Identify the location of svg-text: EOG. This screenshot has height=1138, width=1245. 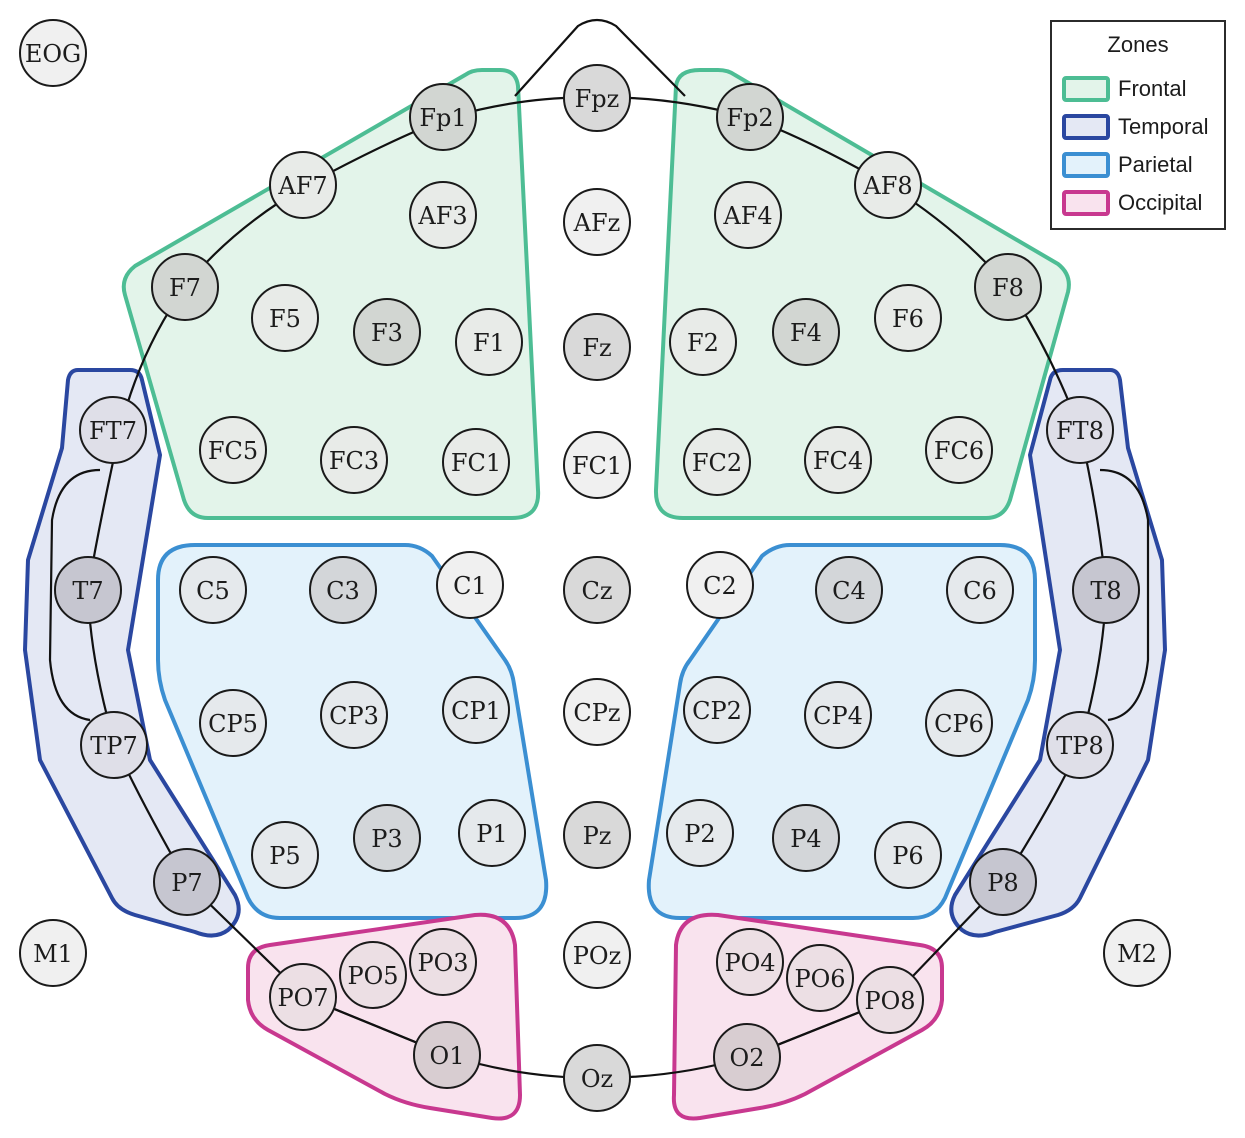
(53, 54).